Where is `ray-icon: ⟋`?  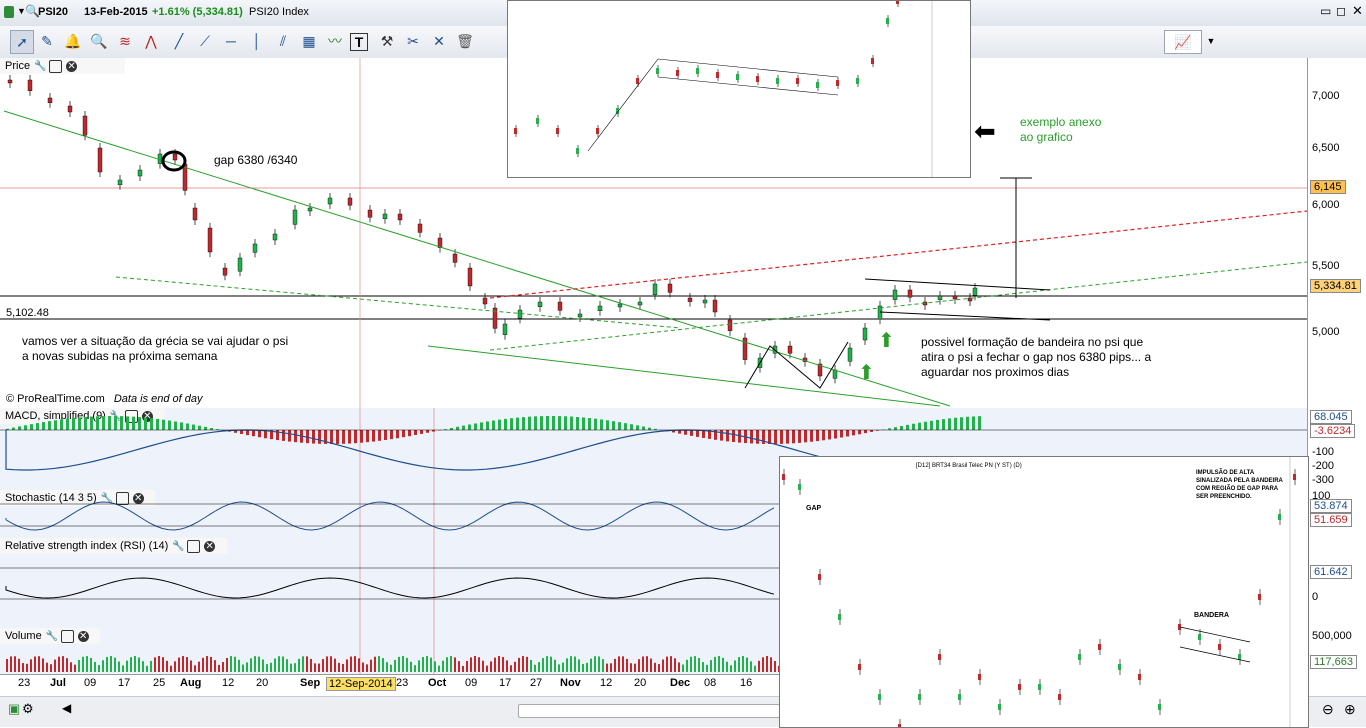
ray-icon: ⟋ is located at coordinates (205, 41).